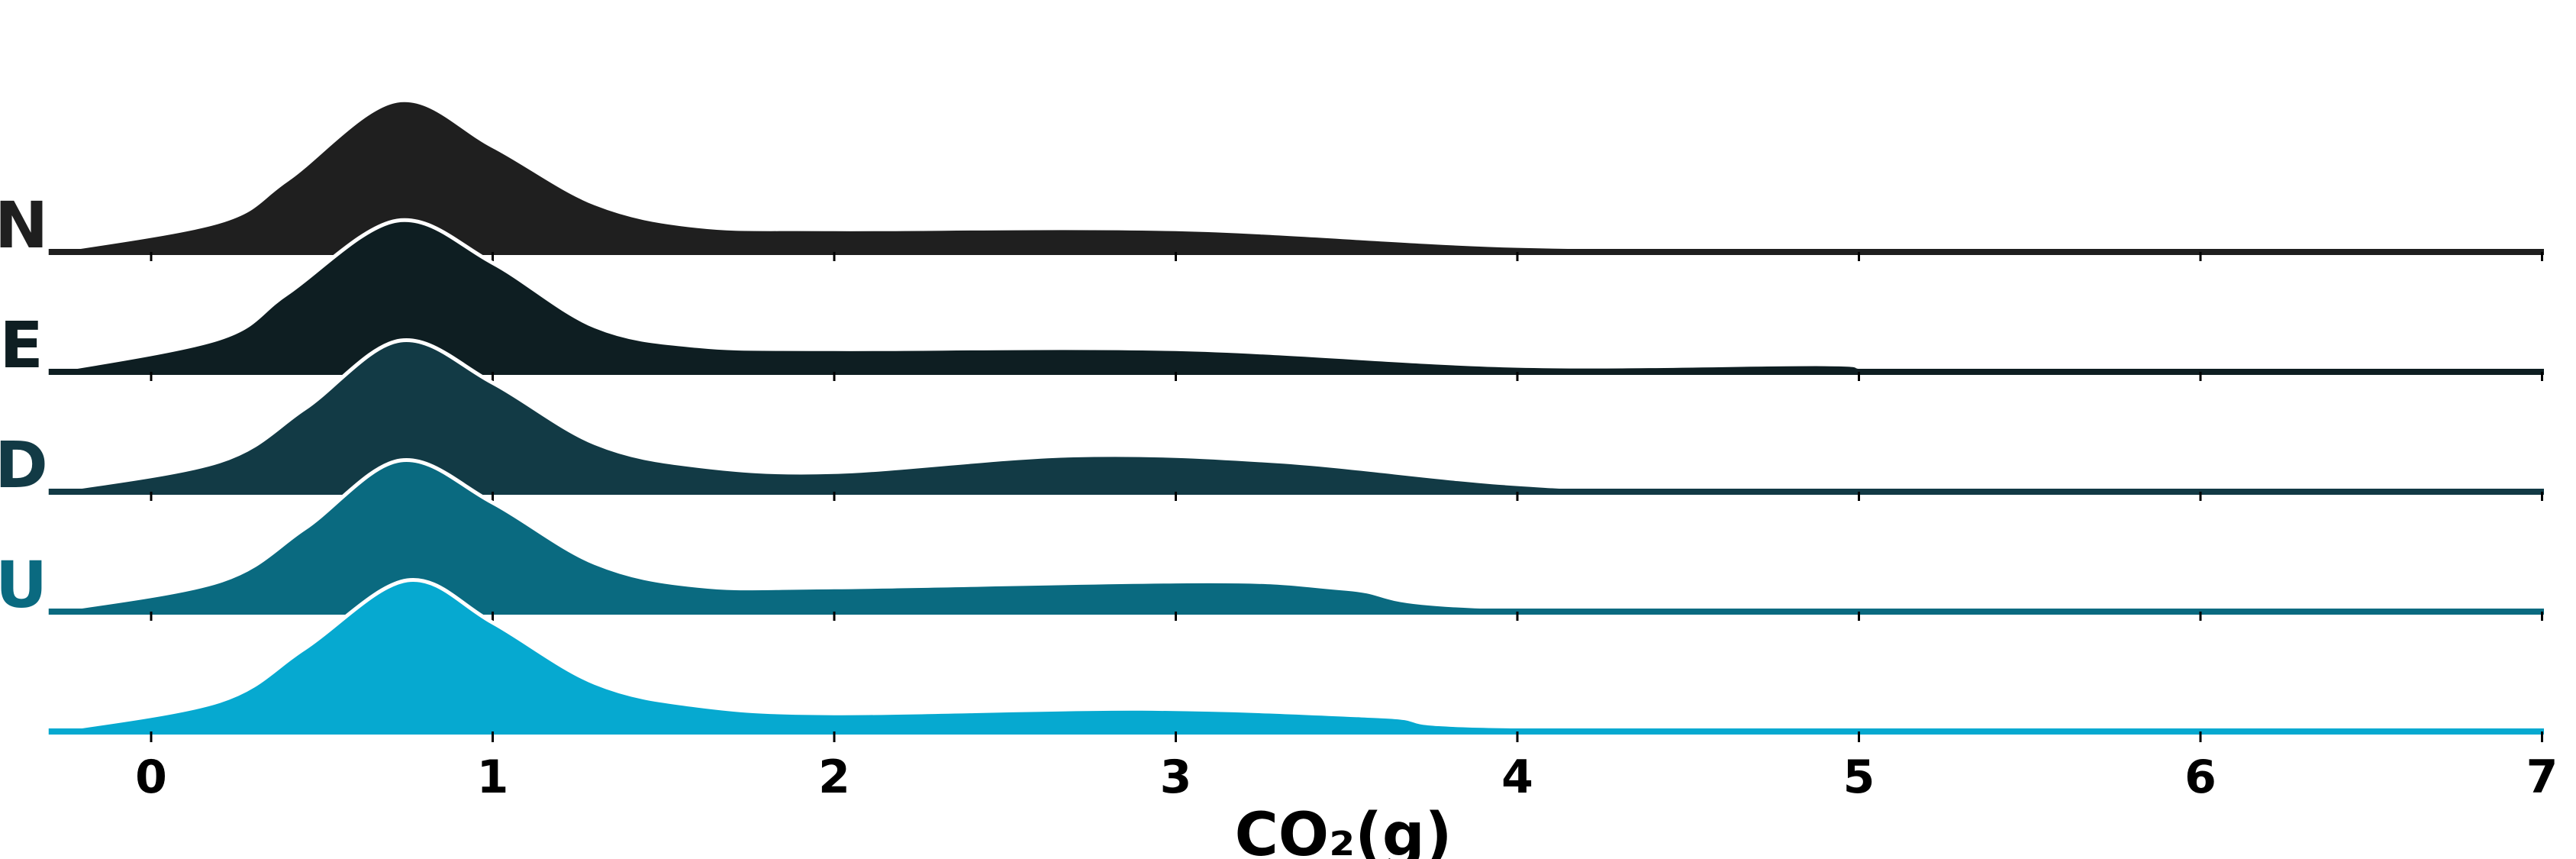 This screenshot has height=859, width=2576. What do you see at coordinates (2542, 777) in the screenshot?
I see `x-tick-label: 7` at bounding box center [2542, 777].